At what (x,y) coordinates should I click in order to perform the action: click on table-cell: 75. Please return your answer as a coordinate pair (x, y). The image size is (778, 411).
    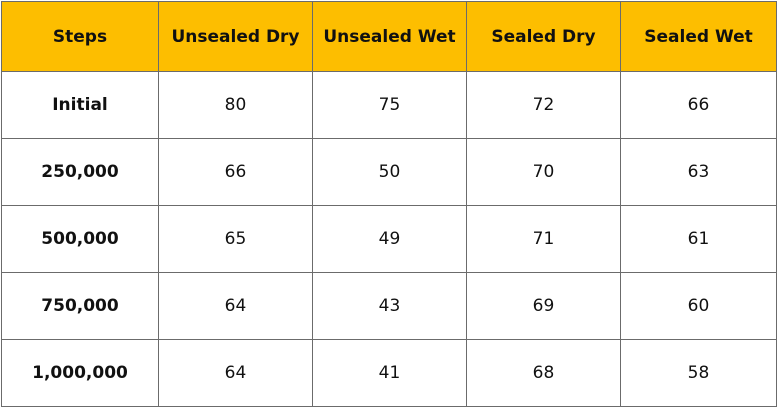
    Looking at the image, I should click on (389, 105).